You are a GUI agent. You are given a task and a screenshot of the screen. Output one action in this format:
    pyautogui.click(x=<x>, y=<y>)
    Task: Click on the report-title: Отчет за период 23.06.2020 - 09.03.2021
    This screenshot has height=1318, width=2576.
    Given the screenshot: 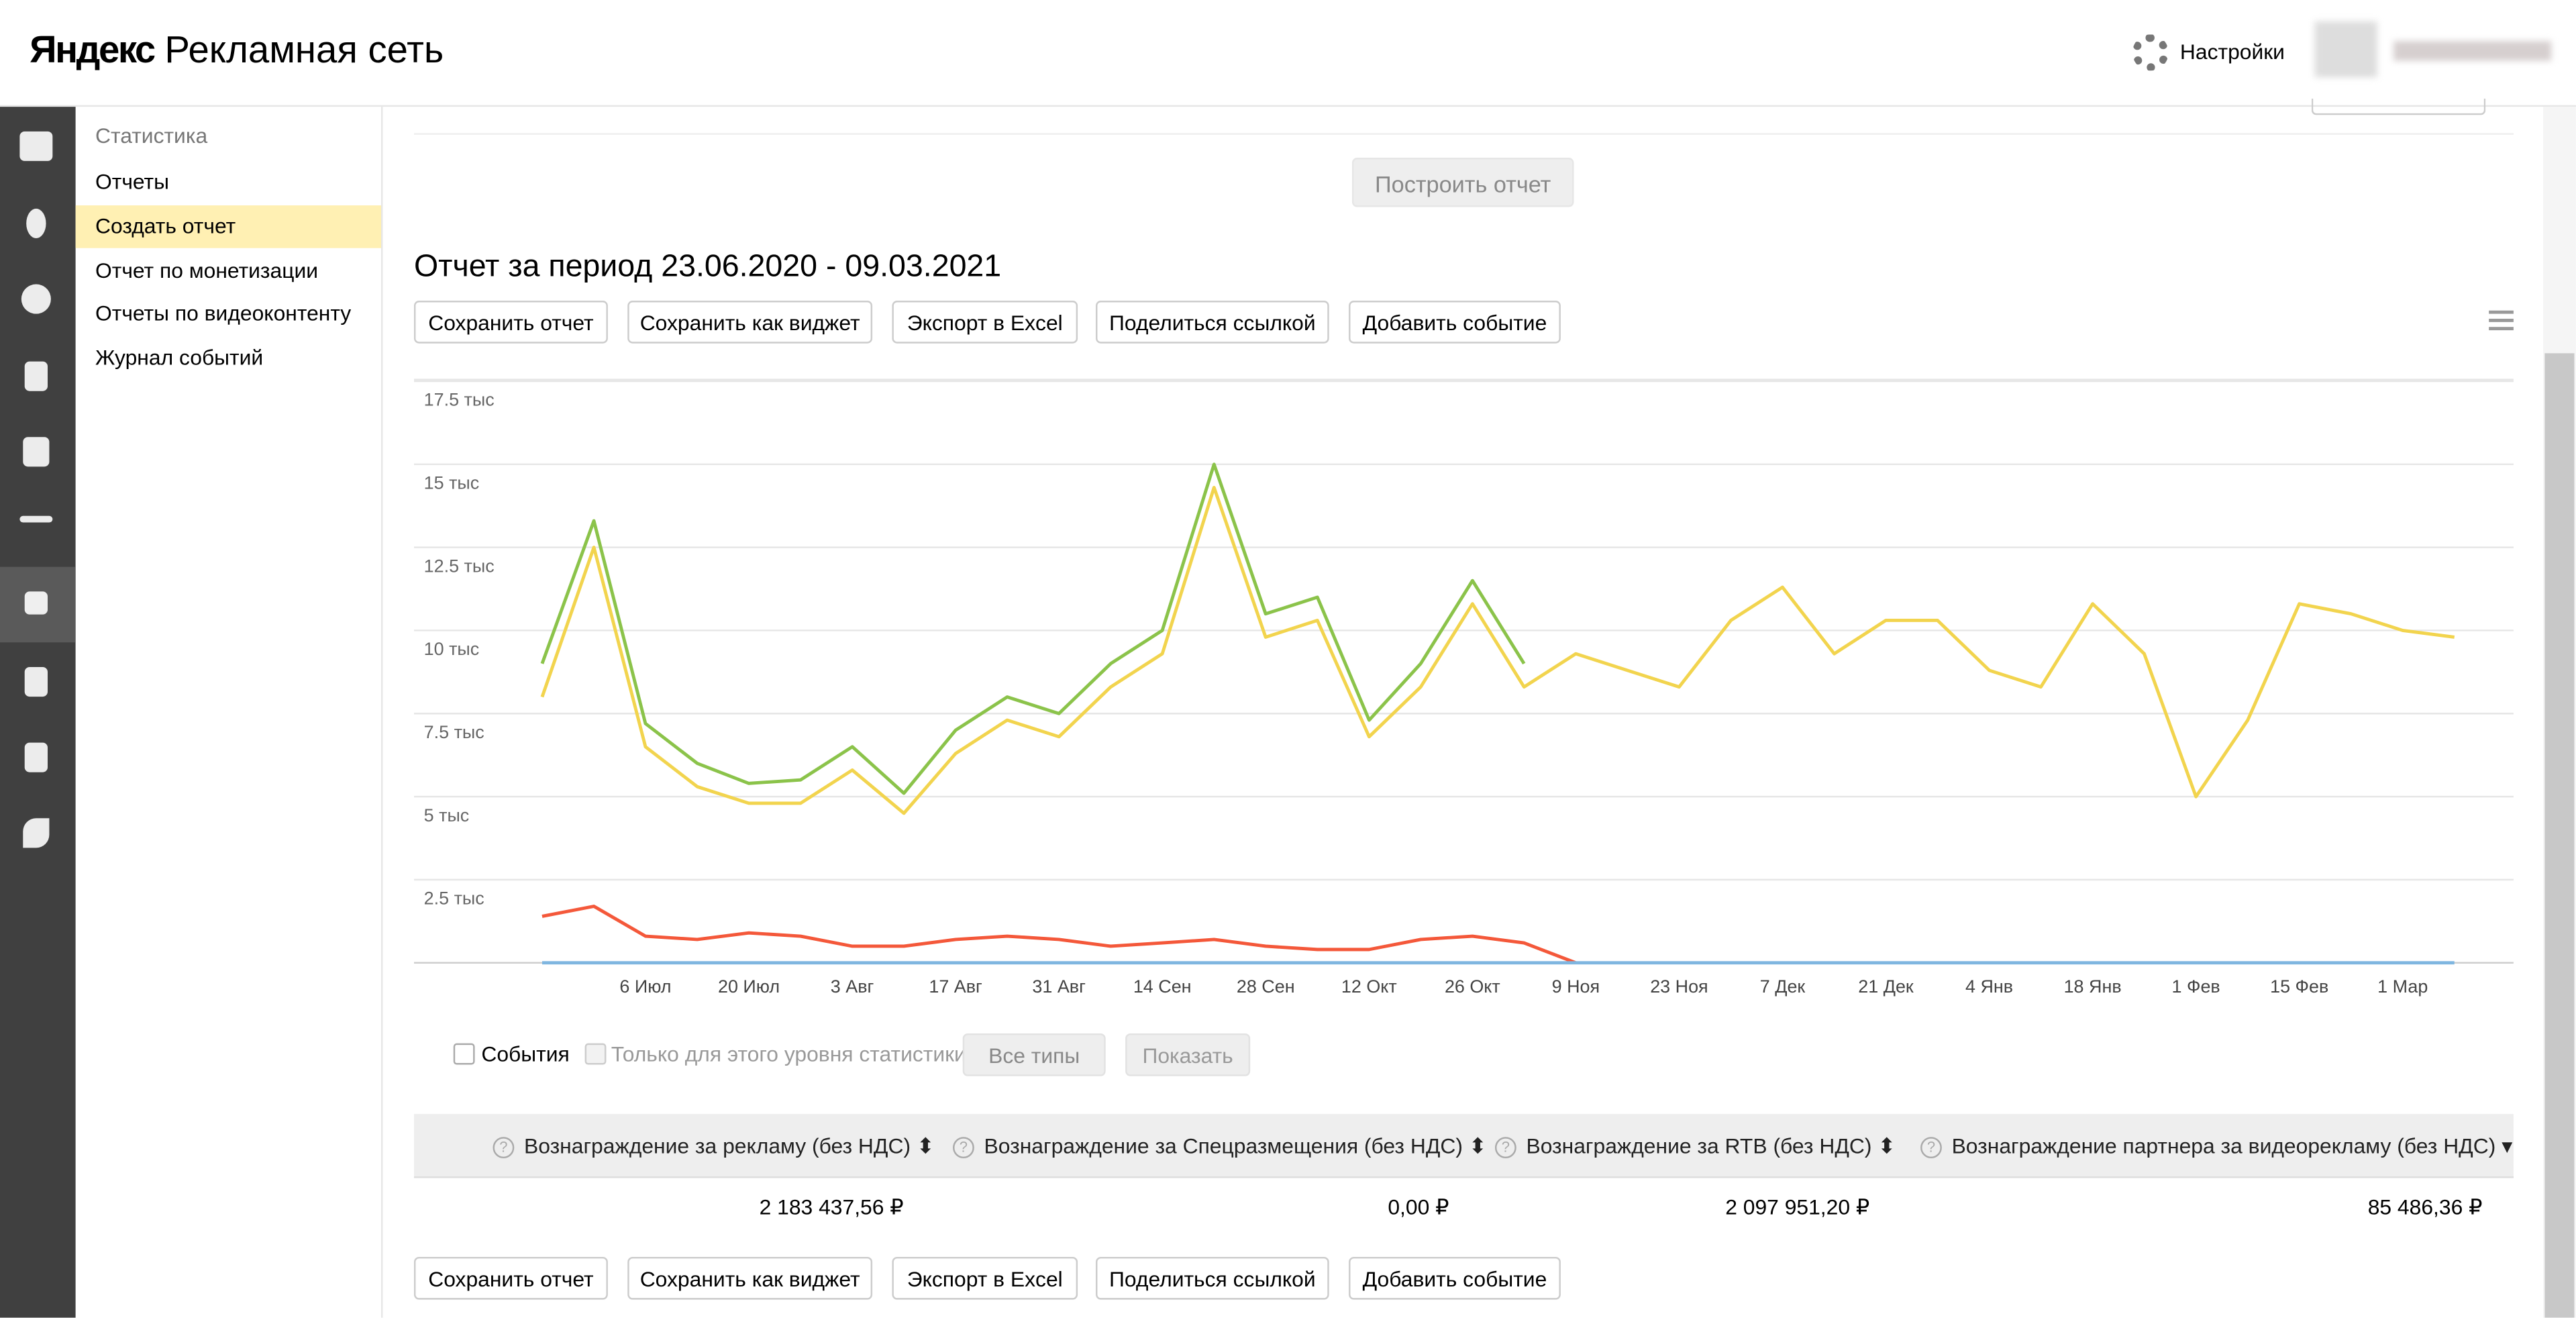 What is the action you would take?
    pyautogui.click(x=707, y=267)
    